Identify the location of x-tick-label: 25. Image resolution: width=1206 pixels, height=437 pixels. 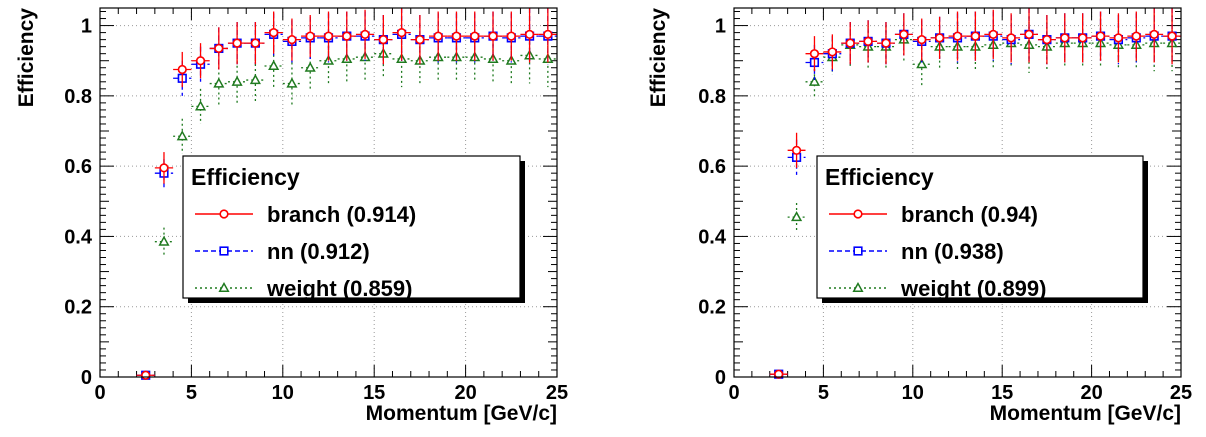
(557, 393).